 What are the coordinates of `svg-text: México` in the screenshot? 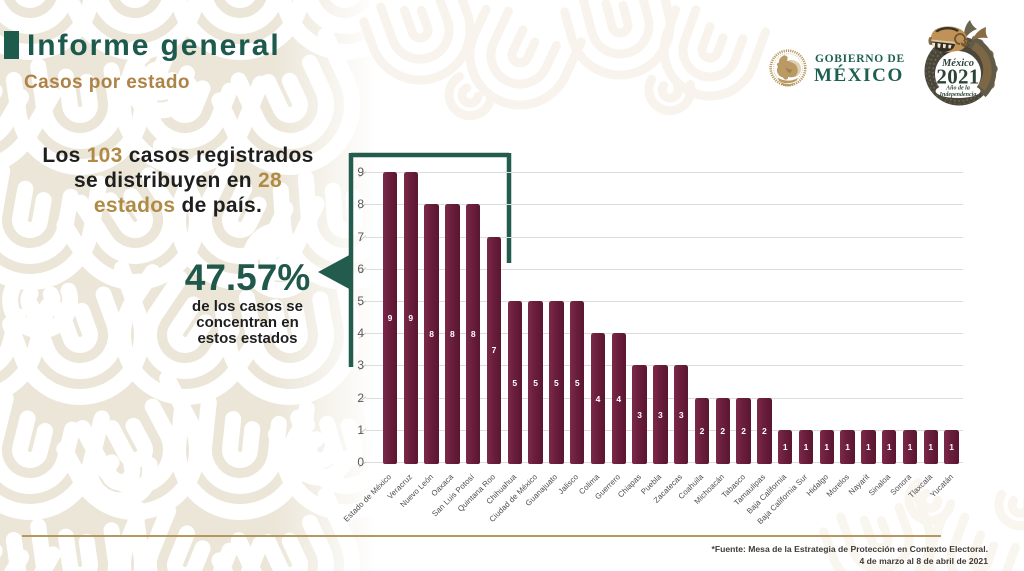 It's located at (957, 63).